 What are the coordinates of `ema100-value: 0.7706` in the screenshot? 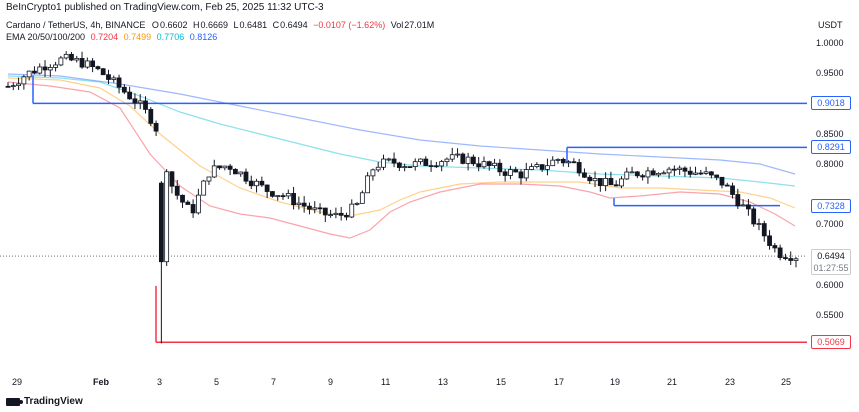 It's located at (170, 37).